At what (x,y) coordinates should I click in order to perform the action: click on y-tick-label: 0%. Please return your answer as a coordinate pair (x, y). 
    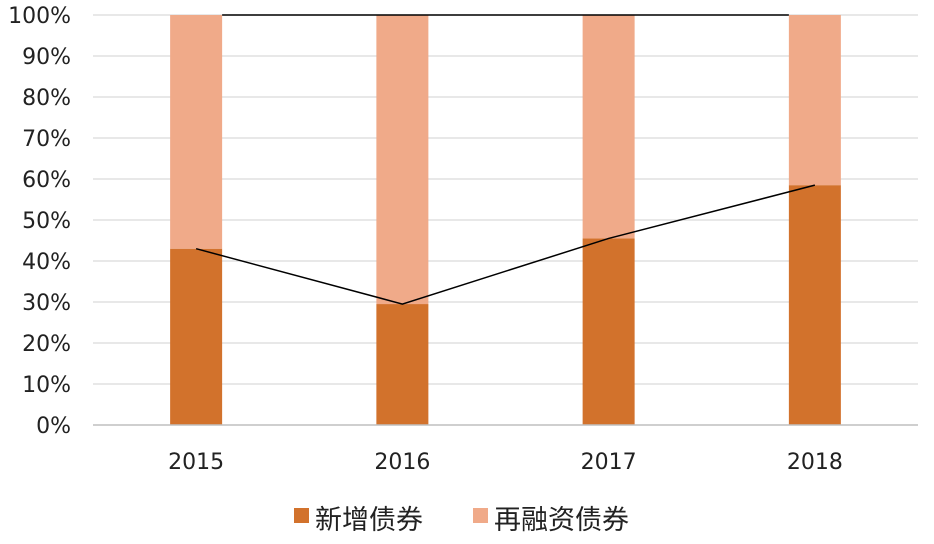
    Looking at the image, I should click on (53, 426).